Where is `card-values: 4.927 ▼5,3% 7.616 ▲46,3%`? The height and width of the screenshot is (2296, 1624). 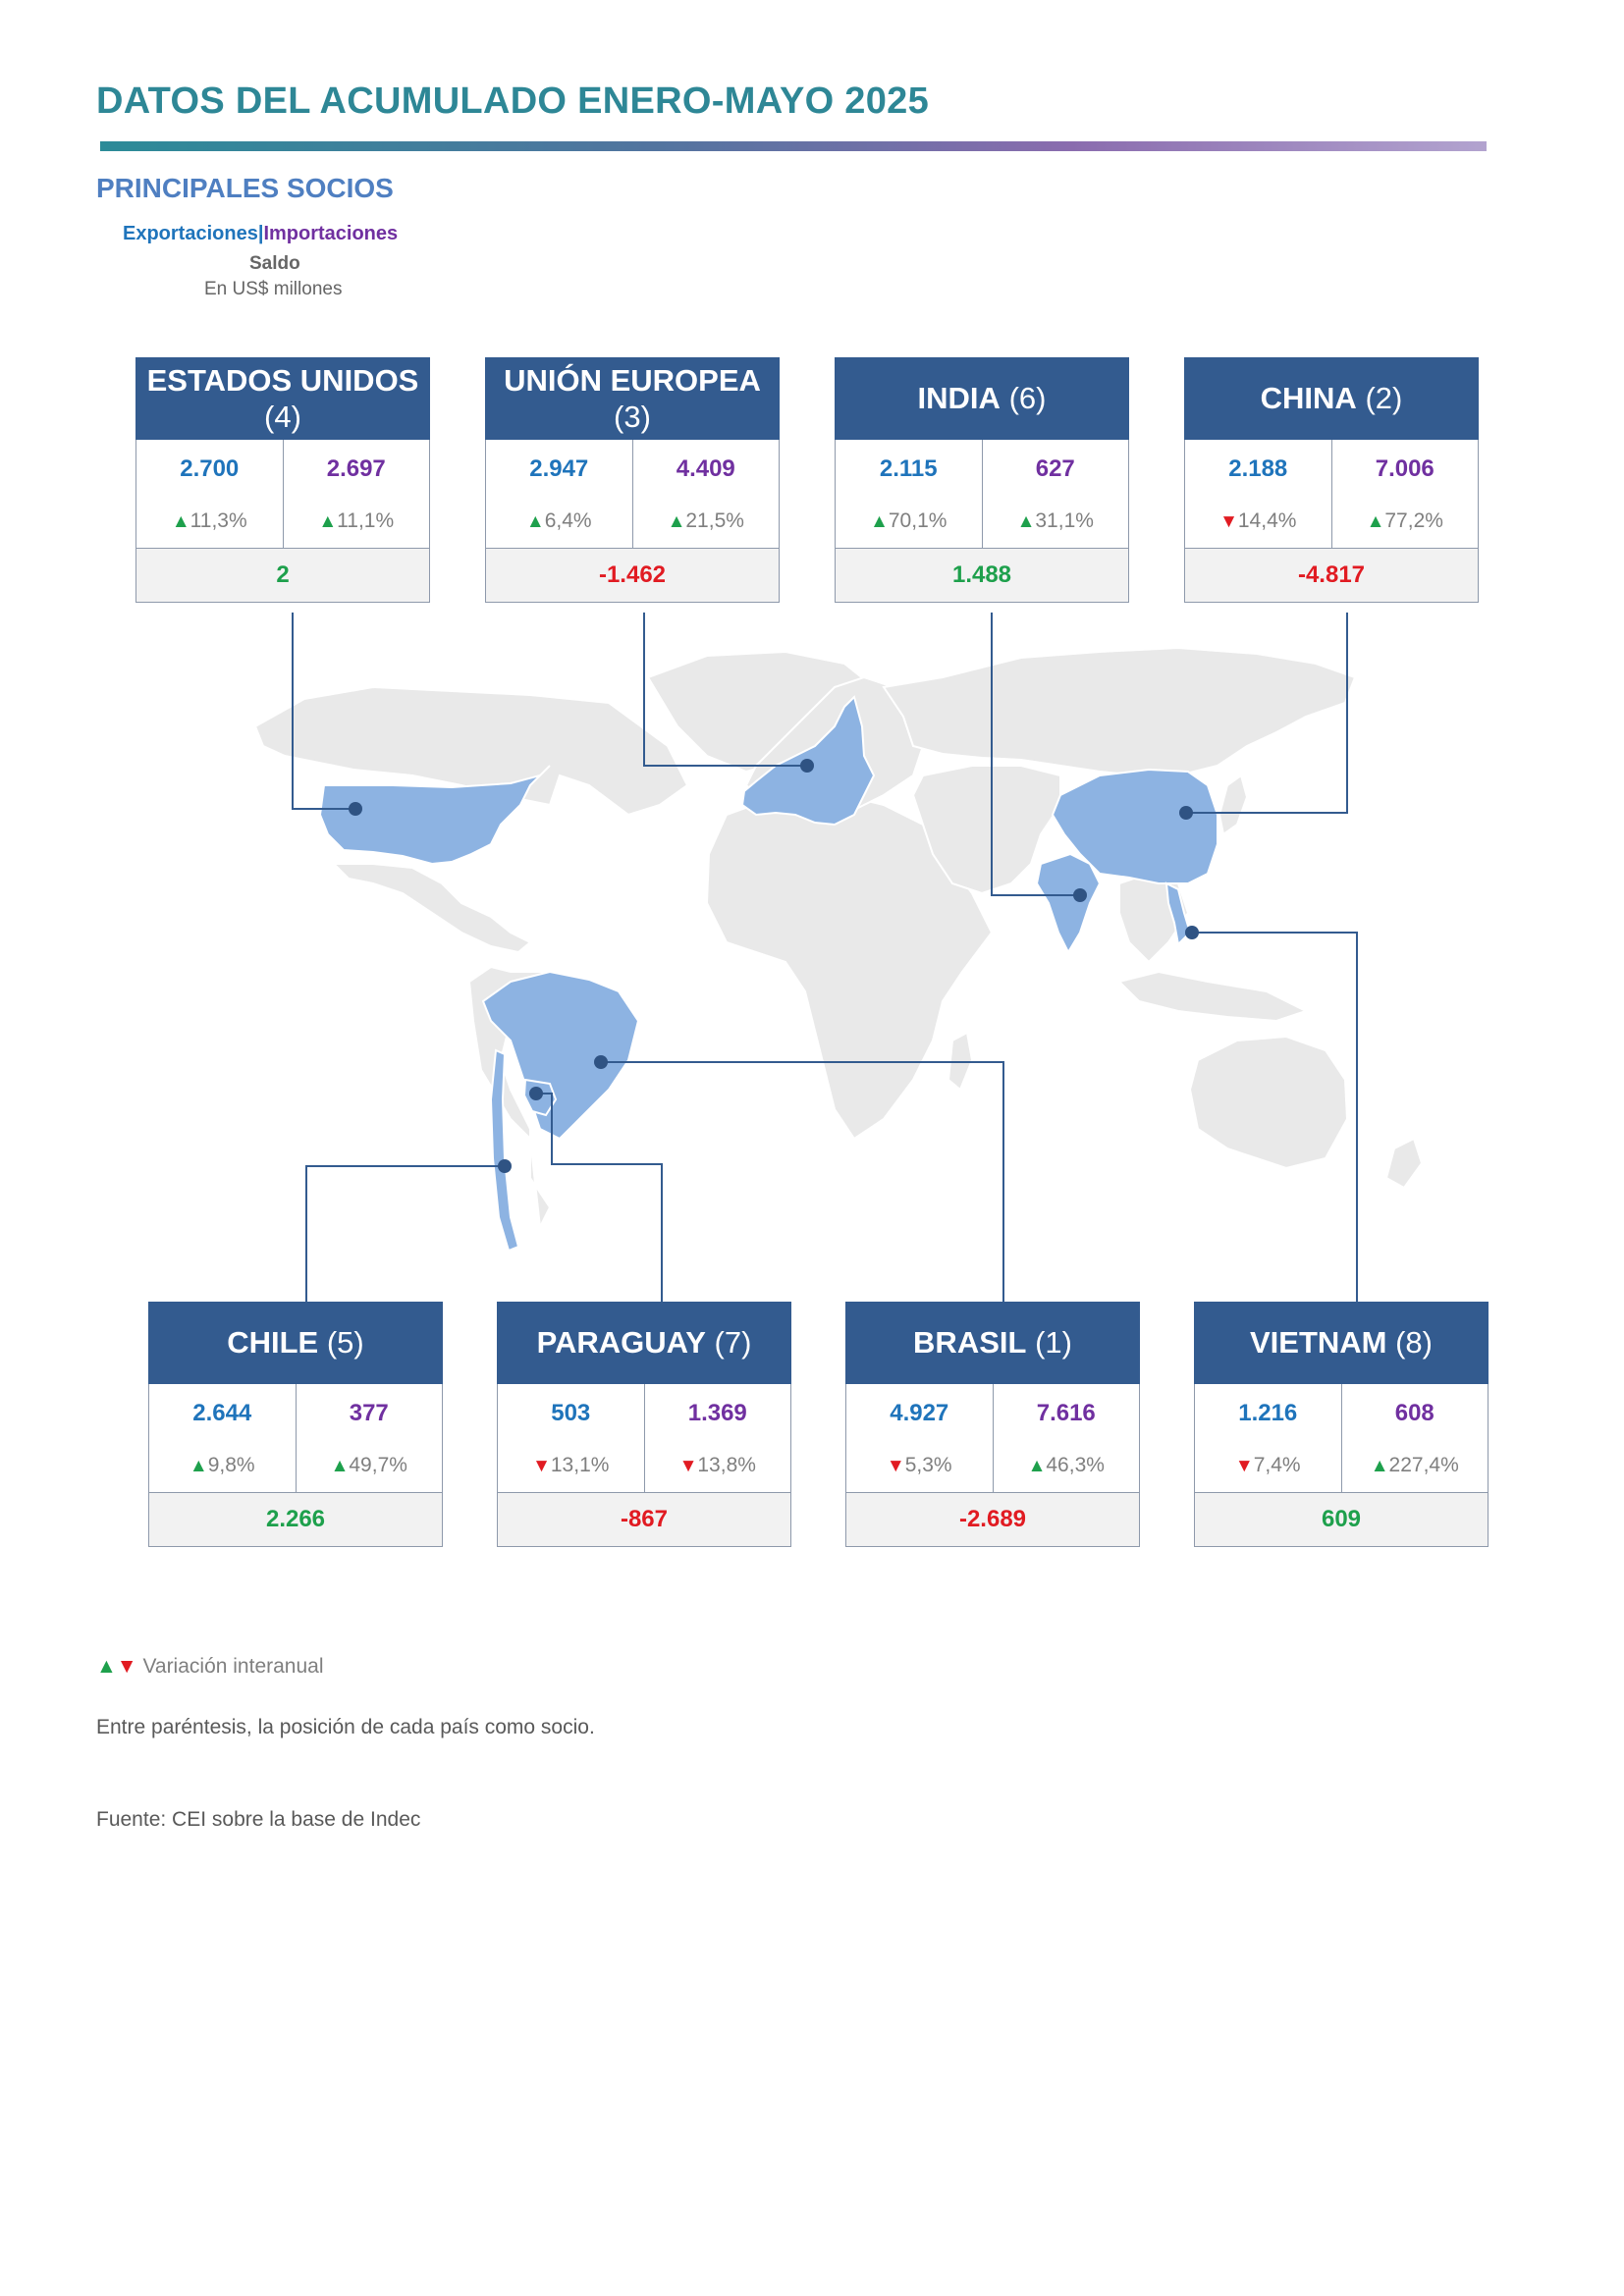
card-values: 4.927 ▼5,3% 7.616 ▲46,3% is located at coordinates (992, 1438).